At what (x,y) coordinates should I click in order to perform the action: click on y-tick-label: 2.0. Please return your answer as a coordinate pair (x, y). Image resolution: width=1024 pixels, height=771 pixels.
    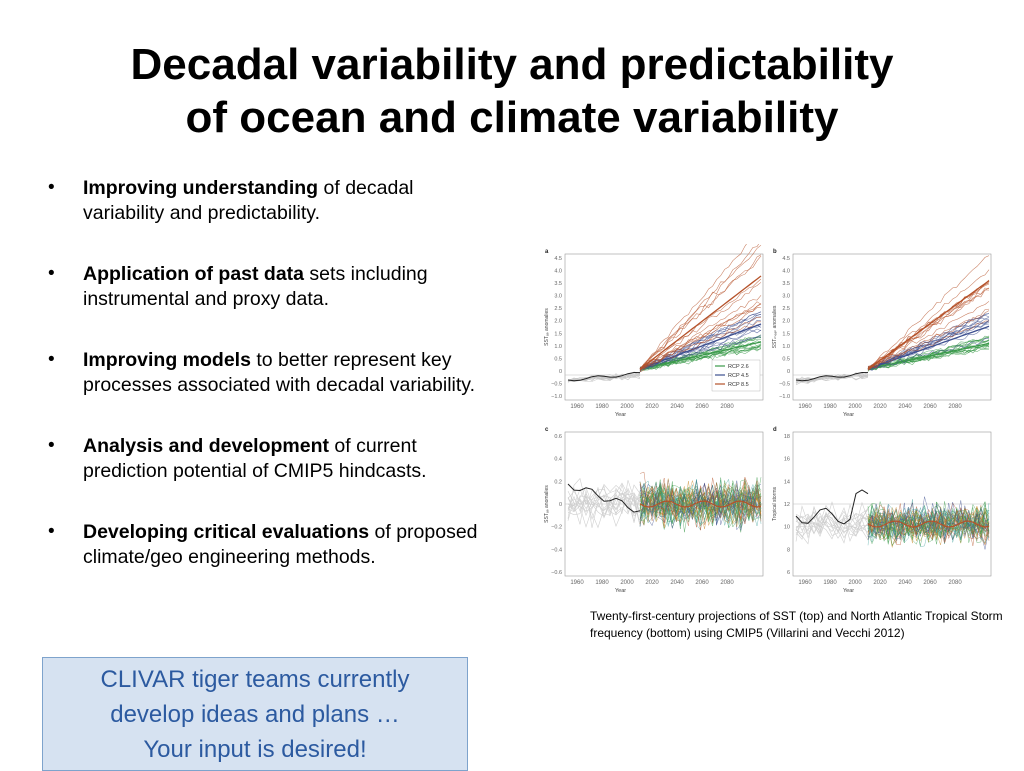
    Looking at the image, I should click on (786, 322).